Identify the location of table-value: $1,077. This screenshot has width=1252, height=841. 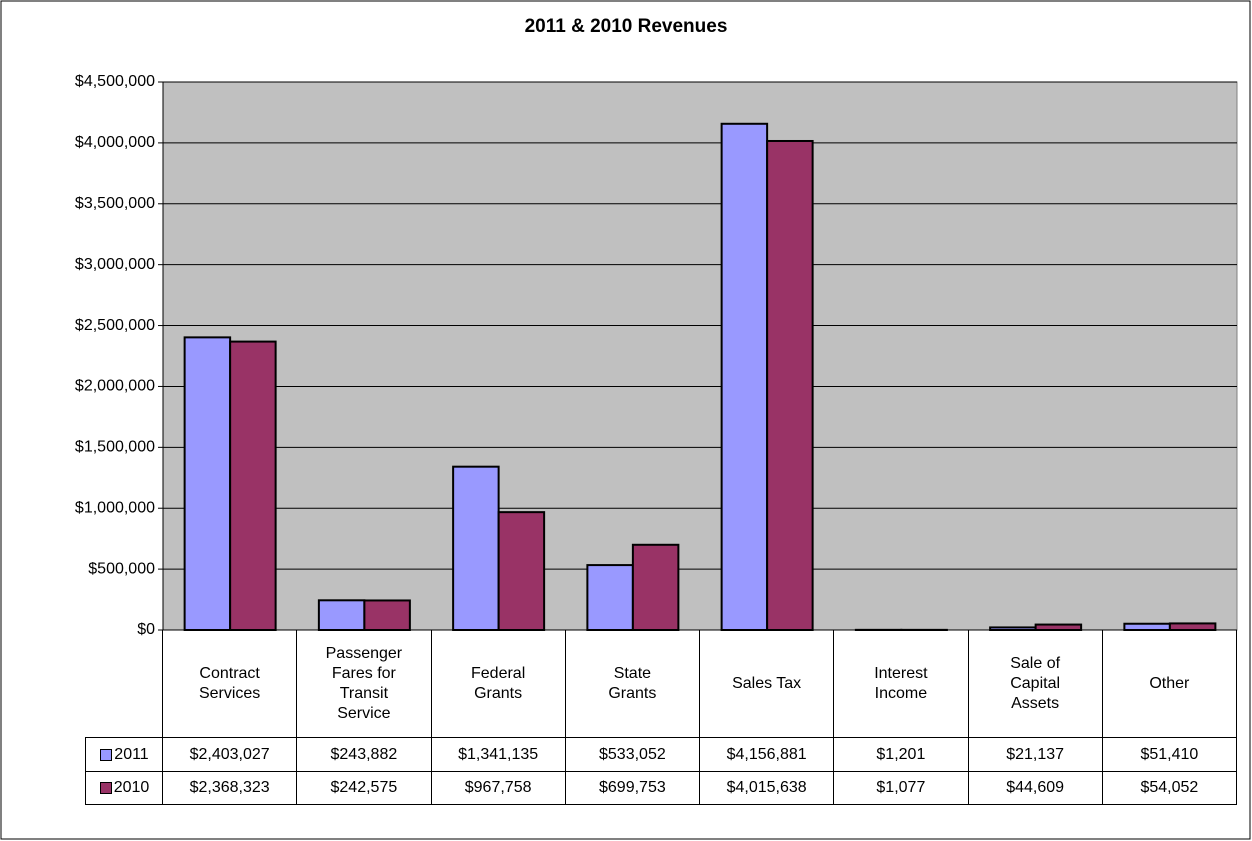
(901, 788).